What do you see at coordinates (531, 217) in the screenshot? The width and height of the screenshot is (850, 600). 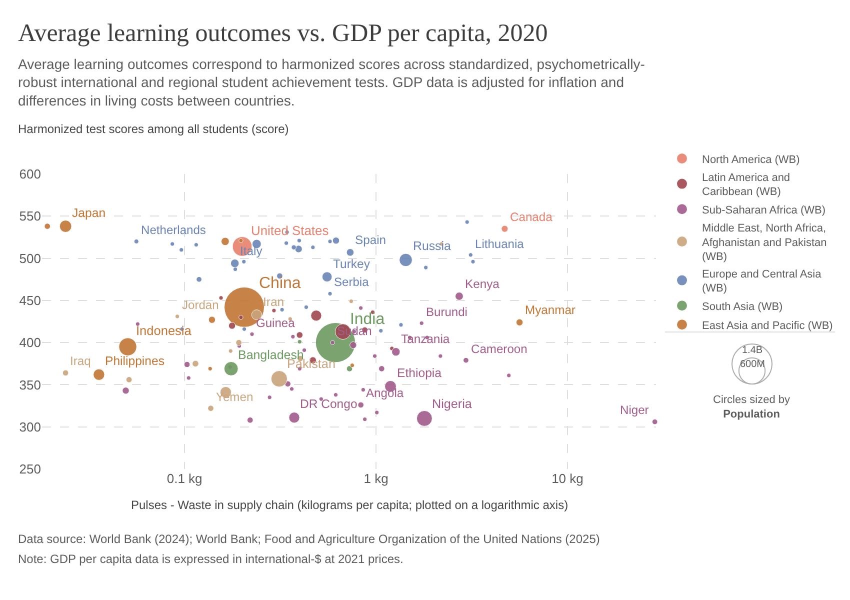 I see `annotation: Canada` at bounding box center [531, 217].